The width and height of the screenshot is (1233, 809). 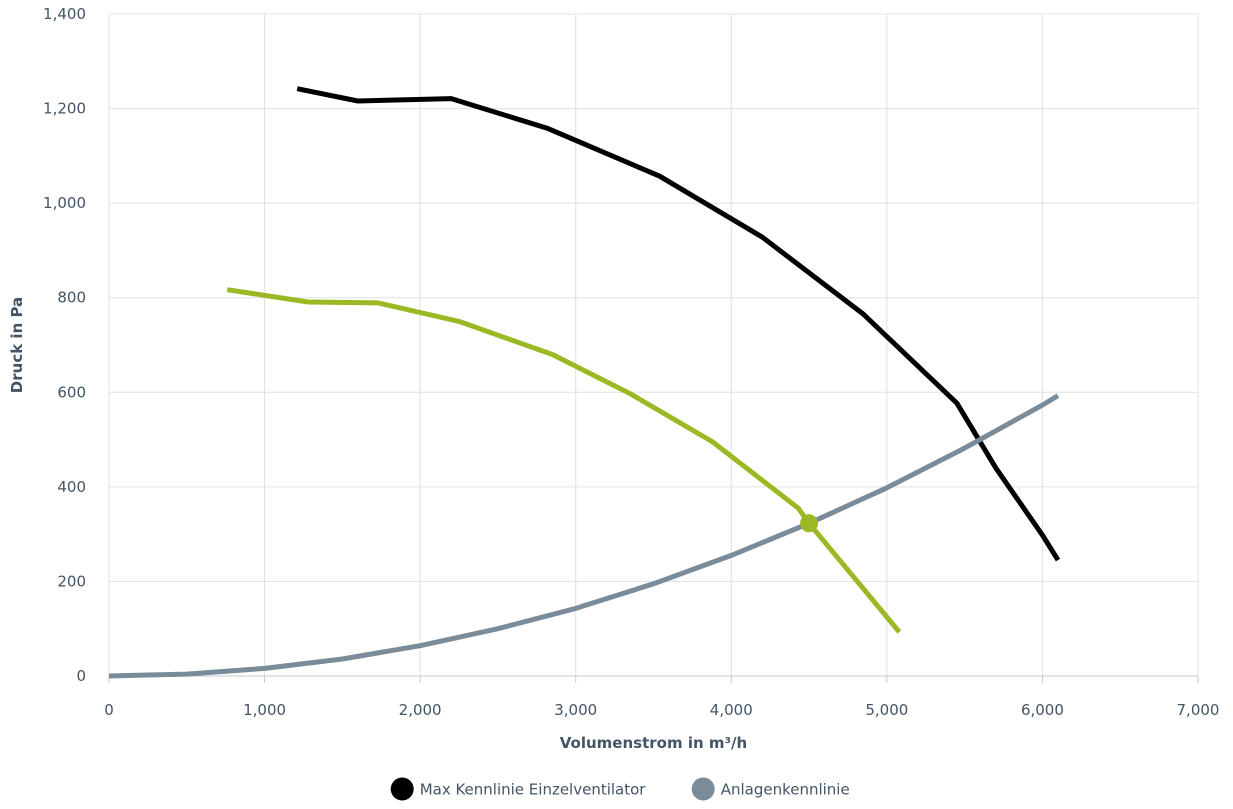 What do you see at coordinates (71, 581) in the screenshot?
I see `y-tick-label: 200` at bounding box center [71, 581].